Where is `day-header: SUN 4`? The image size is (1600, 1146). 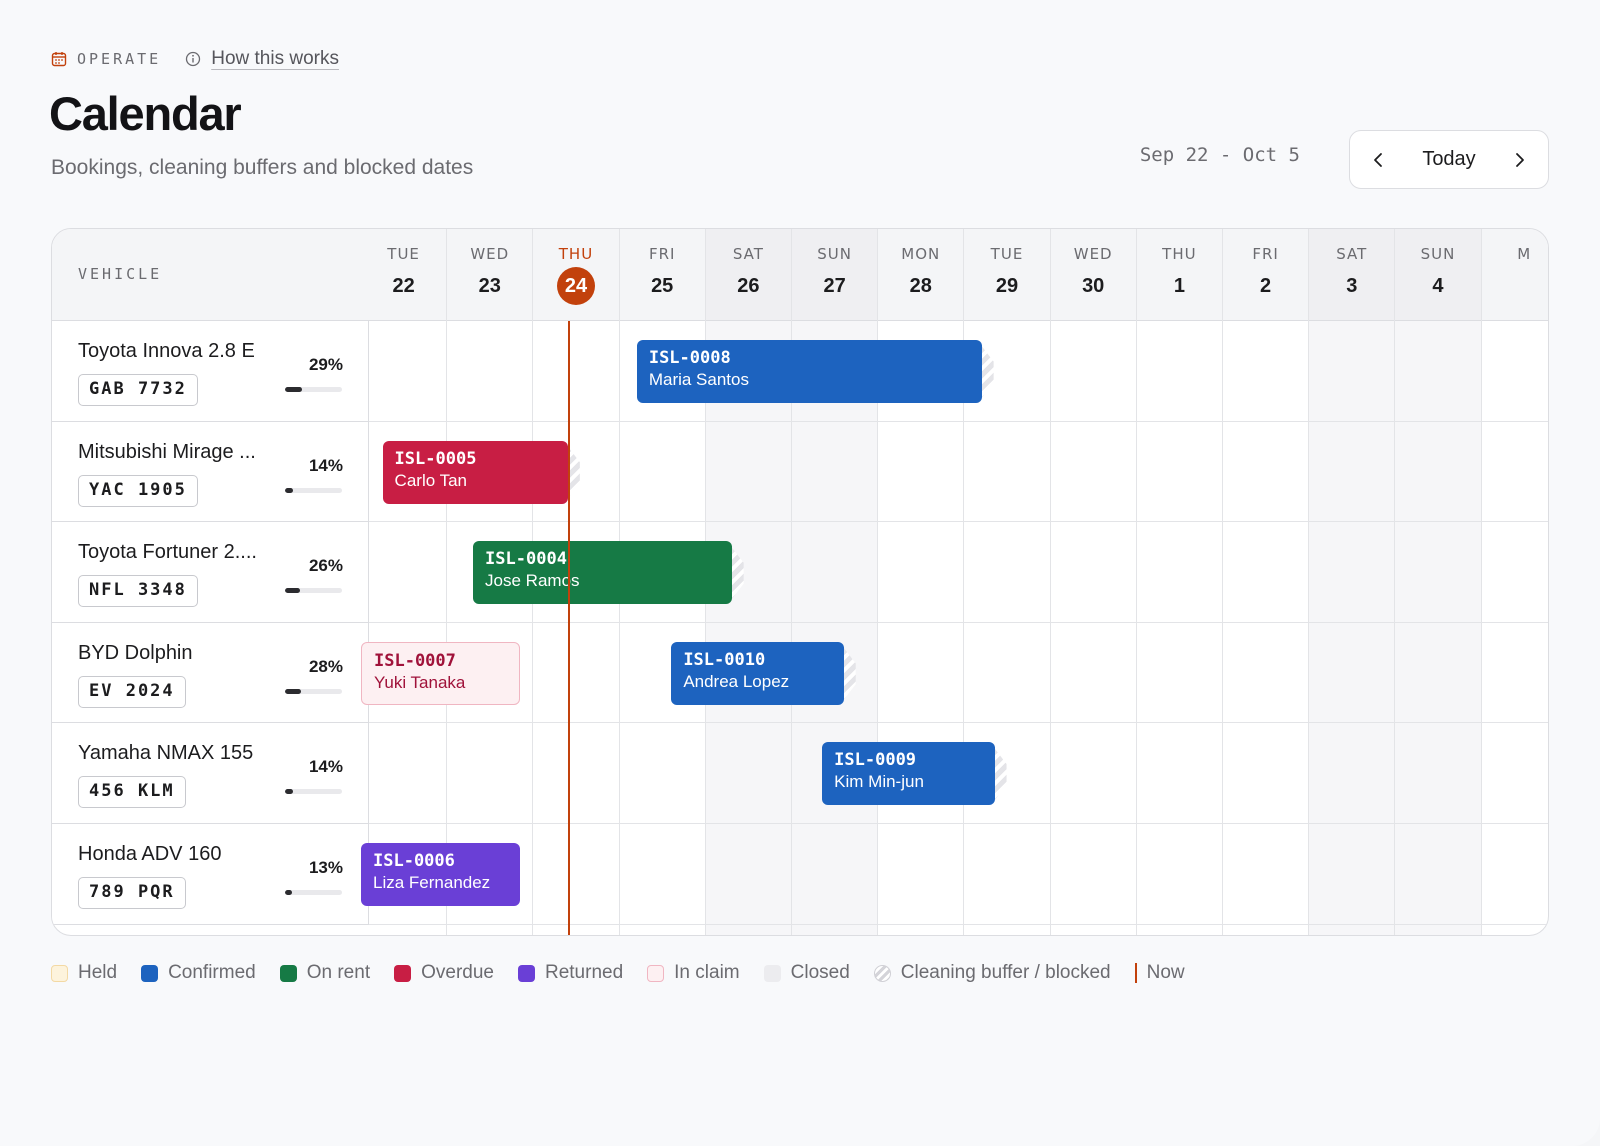 day-header: SUN 4 is located at coordinates (1438, 275).